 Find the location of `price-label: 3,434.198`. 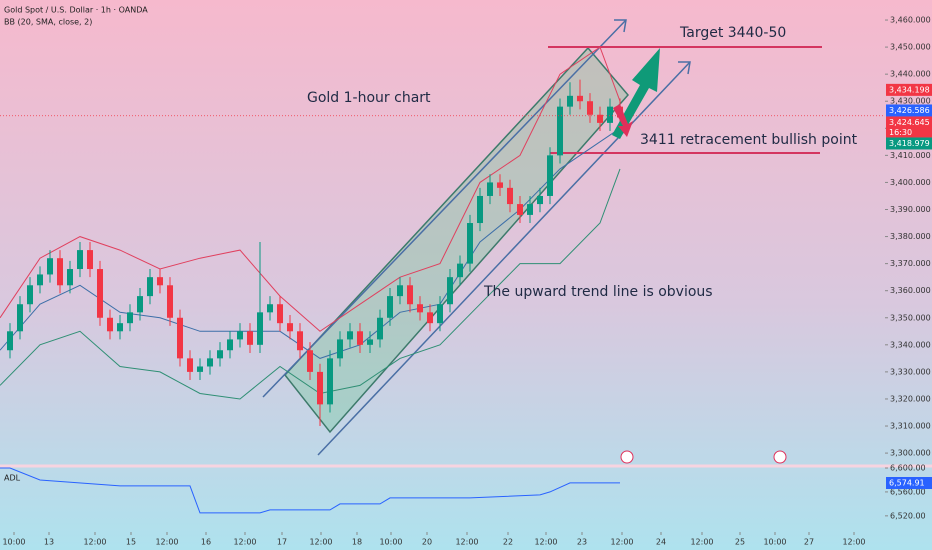

price-label: 3,434.198 is located at coordinates (909, 89).